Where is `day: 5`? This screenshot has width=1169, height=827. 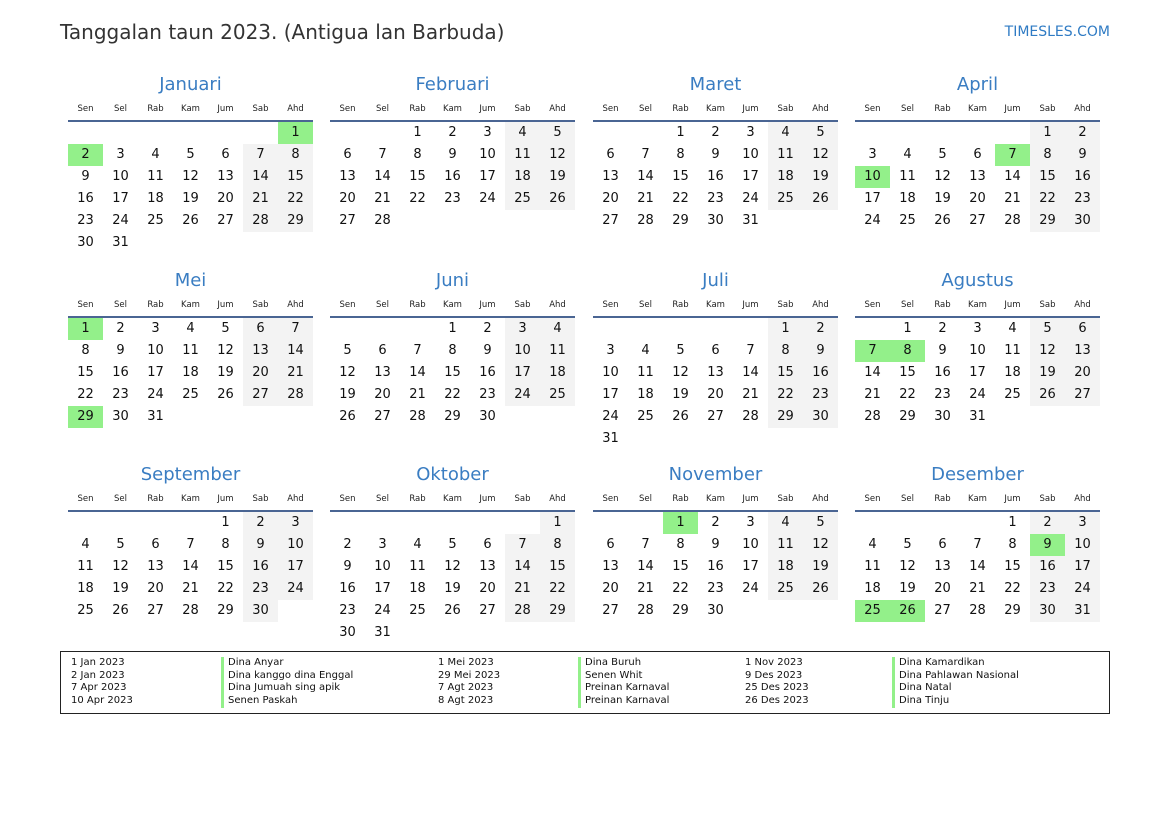 day: 5 is located at coordinates (557, 133).